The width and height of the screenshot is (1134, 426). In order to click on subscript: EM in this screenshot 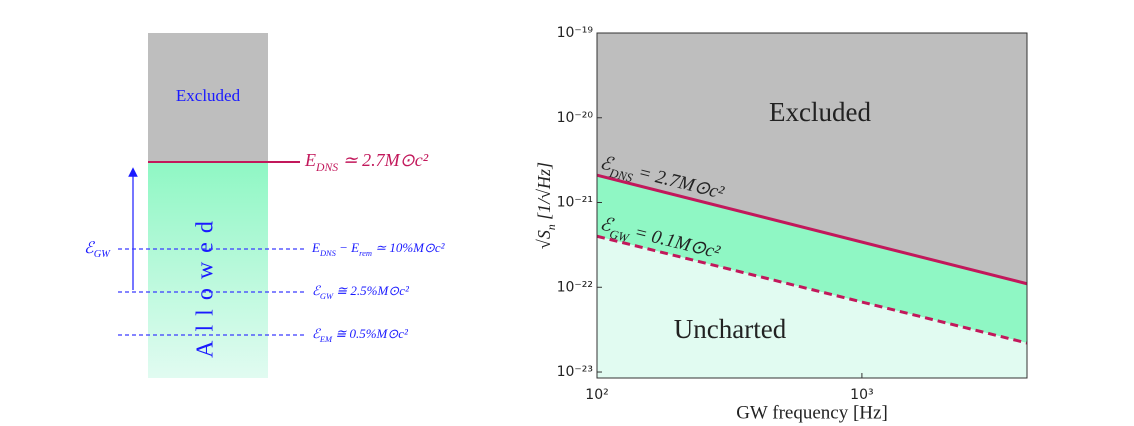, I will do `click(326, 339)`.